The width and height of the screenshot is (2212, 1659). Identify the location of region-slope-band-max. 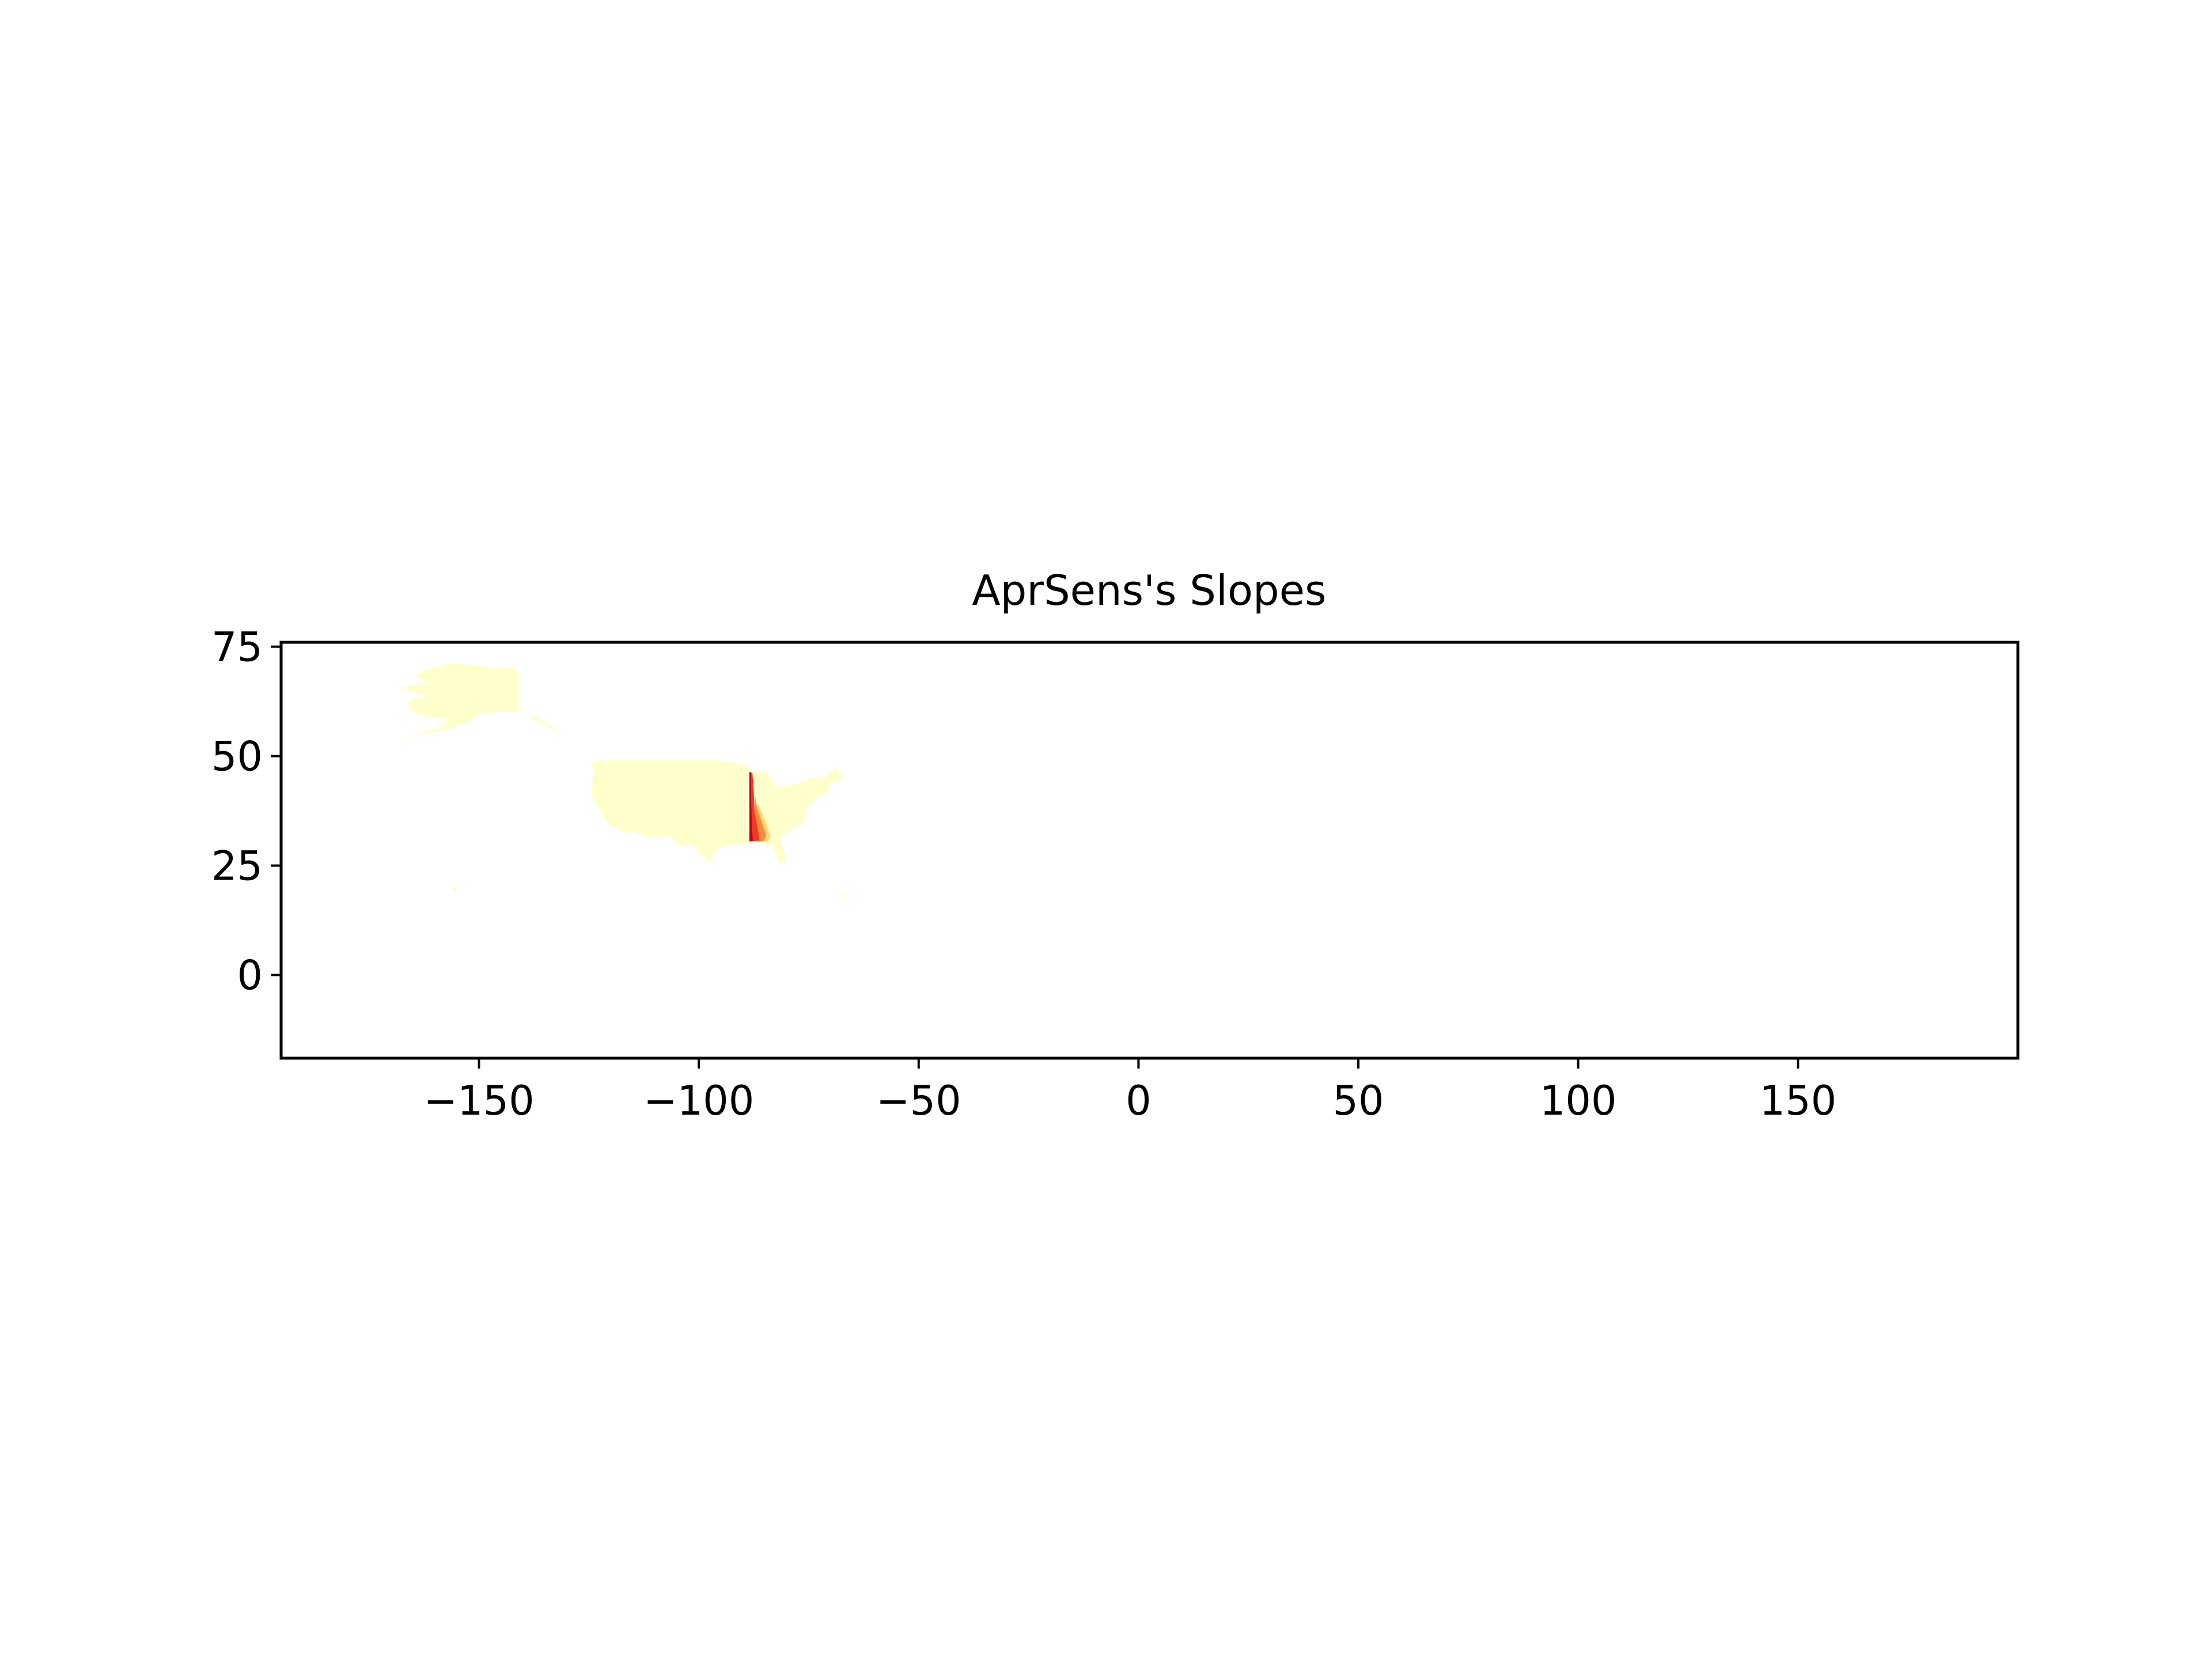
(751, 807).